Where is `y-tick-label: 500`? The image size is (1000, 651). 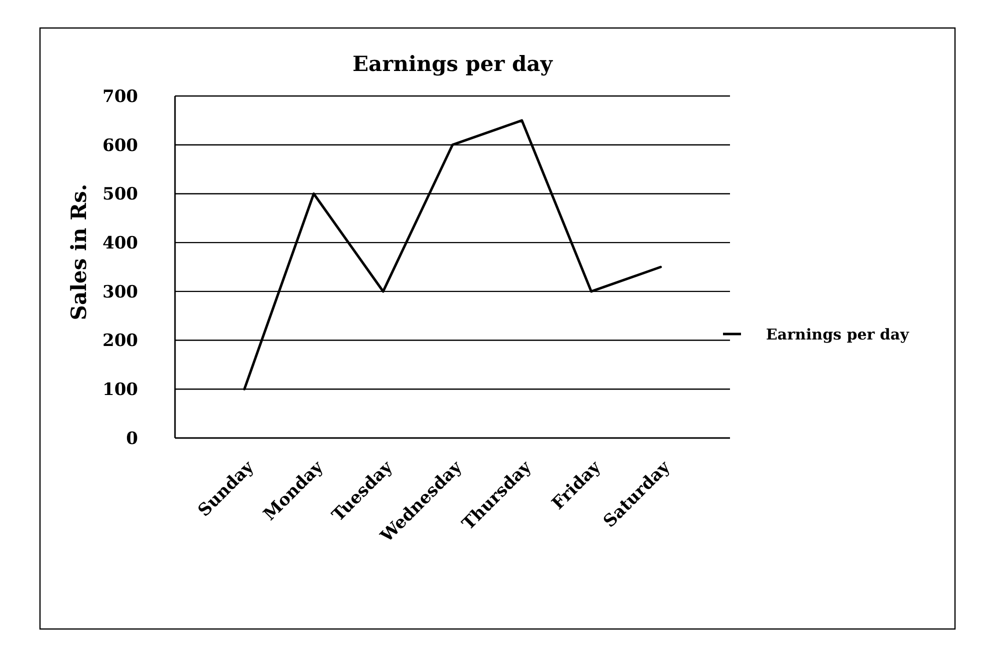
y-tick-label: 500 is located at coordinates (120, 194).